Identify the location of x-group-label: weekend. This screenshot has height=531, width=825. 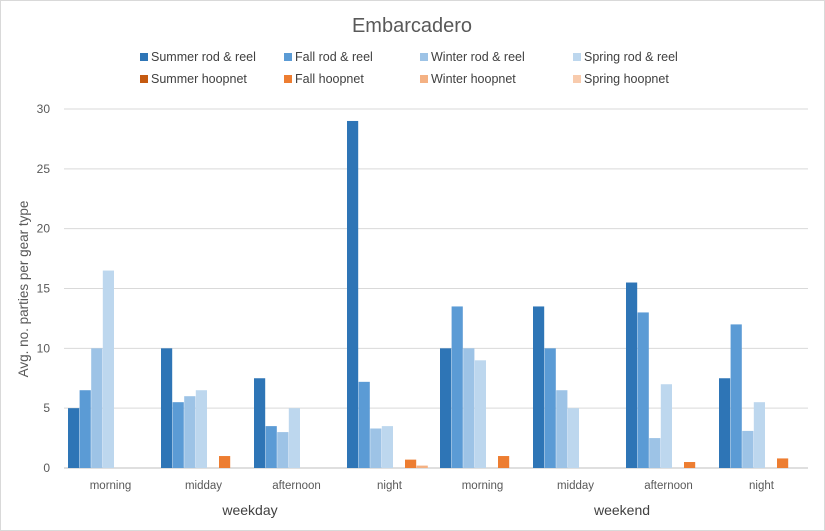
(621, 510).